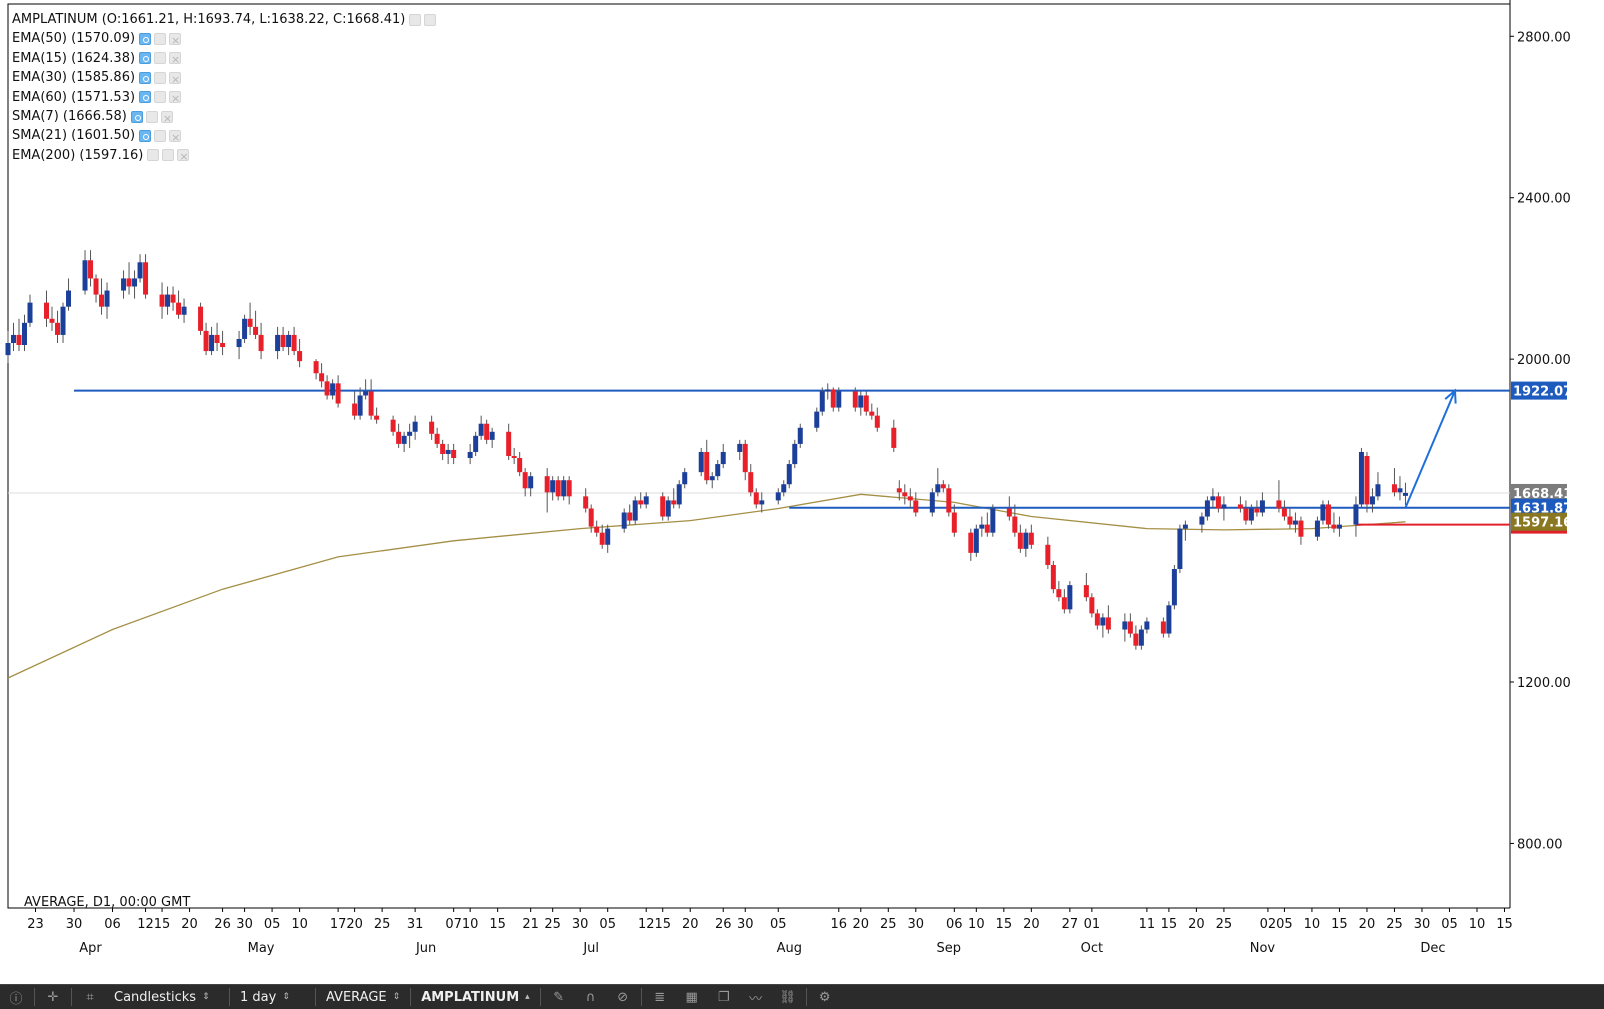 This screenshot has height=1009, width=1604. What do you see at coordinates (590, 997) in the screenshot?
I see `magnet-icon: ∩` at bounding box center [590, 997].